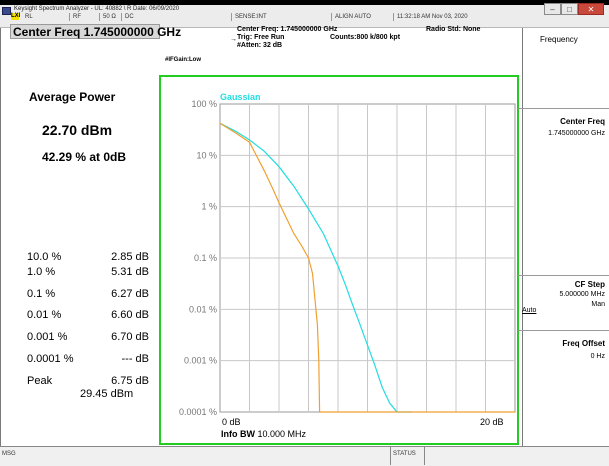 This screenshot has height=466, width=609. I want to click on stat-row: 1.0 % 5.31 dB, so click(88, 273).